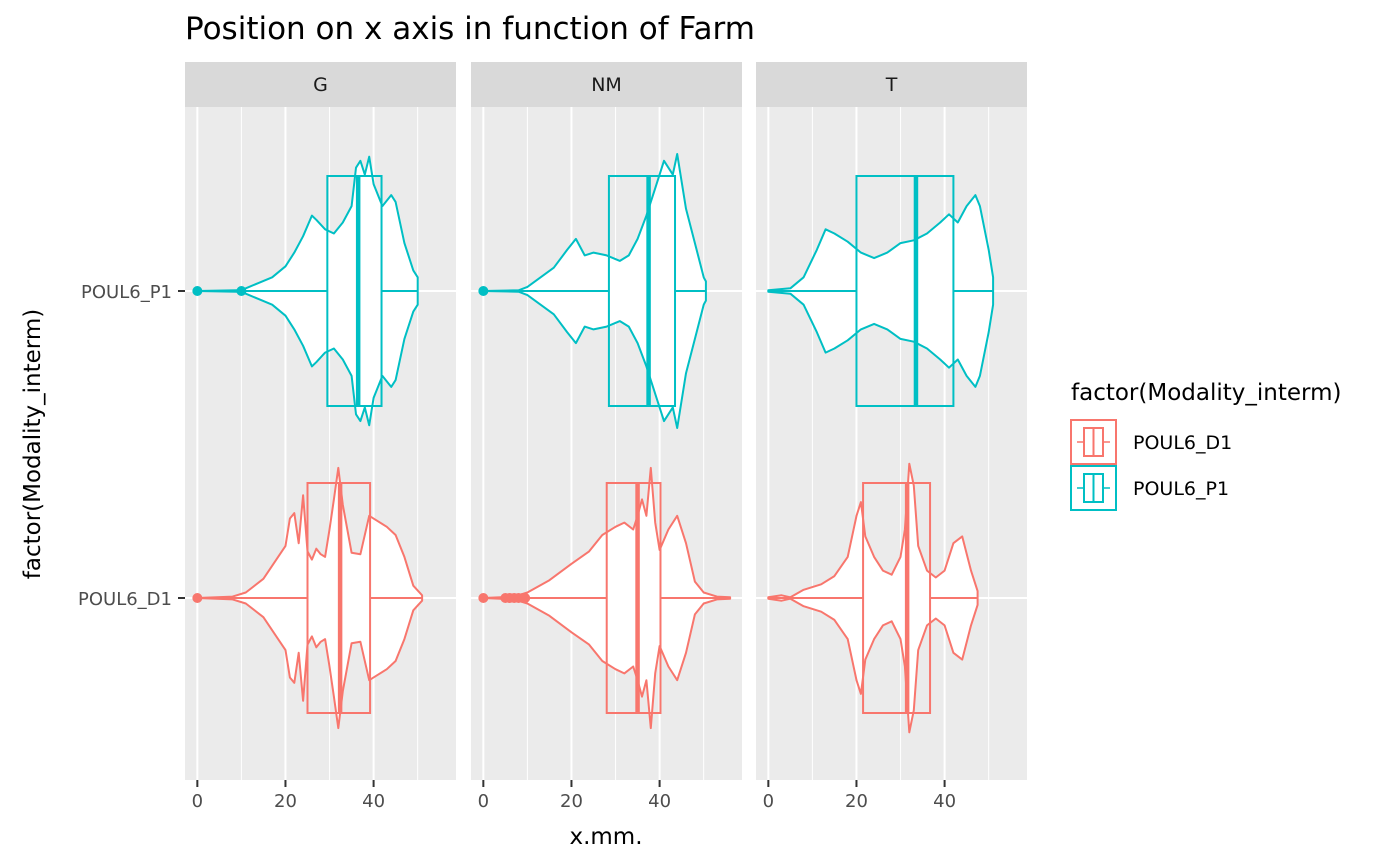  I want to click on chart-title: Position on x axis in function of Farm, so click(470, 29).